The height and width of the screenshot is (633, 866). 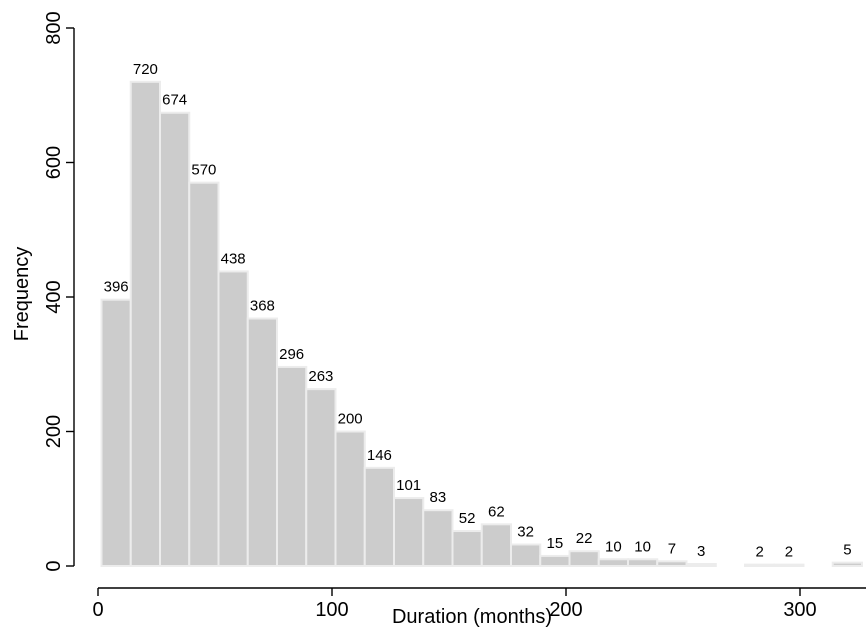 I want to click on bar-value-label: 83, so click(x=438, y=497).